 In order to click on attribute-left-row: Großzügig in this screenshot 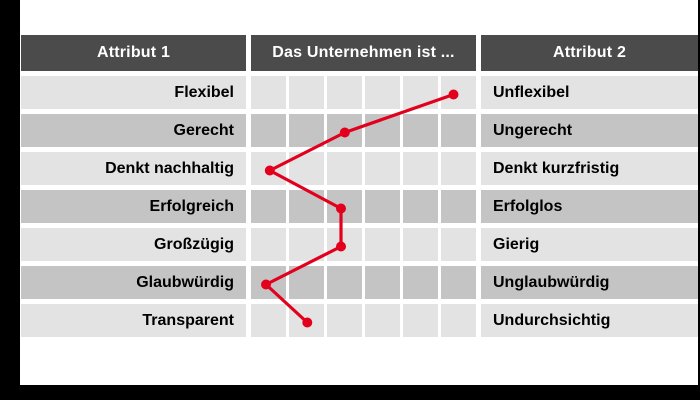, I will do `click(133, 244)`.